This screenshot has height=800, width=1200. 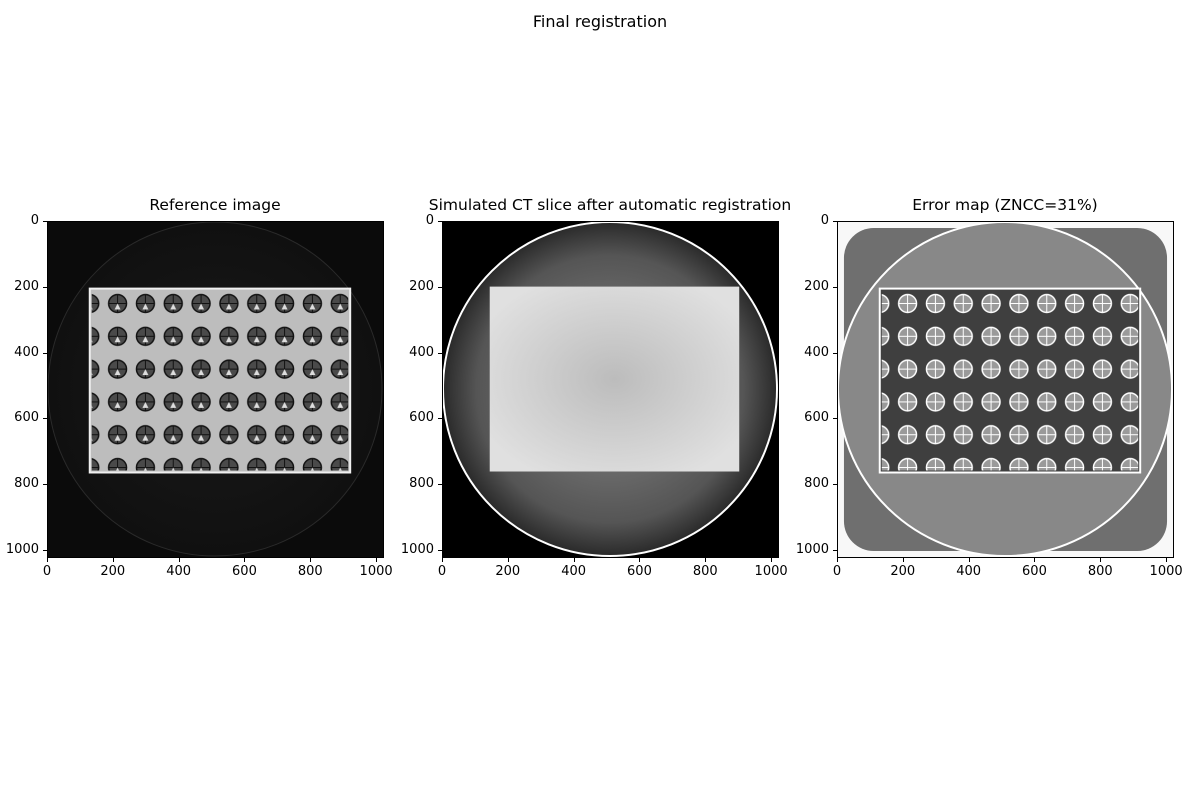 What do you see at coordinates (1005, 205) in the screenshot?
I see `panel-title-error-map: Error map (ZNCC=31%)` at bounding box center [1005, 205].